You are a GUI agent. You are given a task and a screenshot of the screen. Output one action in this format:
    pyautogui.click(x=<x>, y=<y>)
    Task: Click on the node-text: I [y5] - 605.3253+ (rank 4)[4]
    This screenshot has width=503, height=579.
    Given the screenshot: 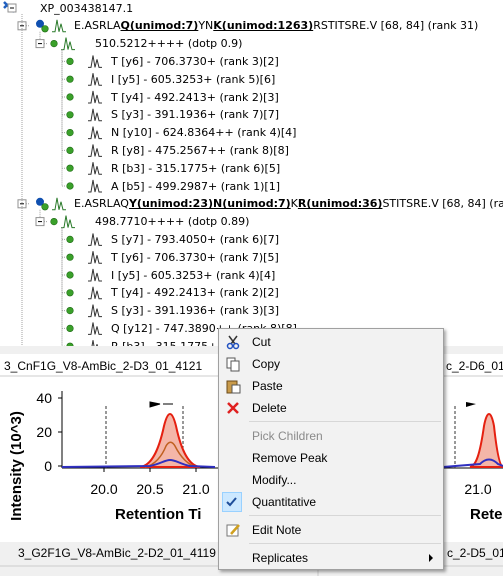 What is the action you would take?
    pyautogui.click(x=193, y=275)
    